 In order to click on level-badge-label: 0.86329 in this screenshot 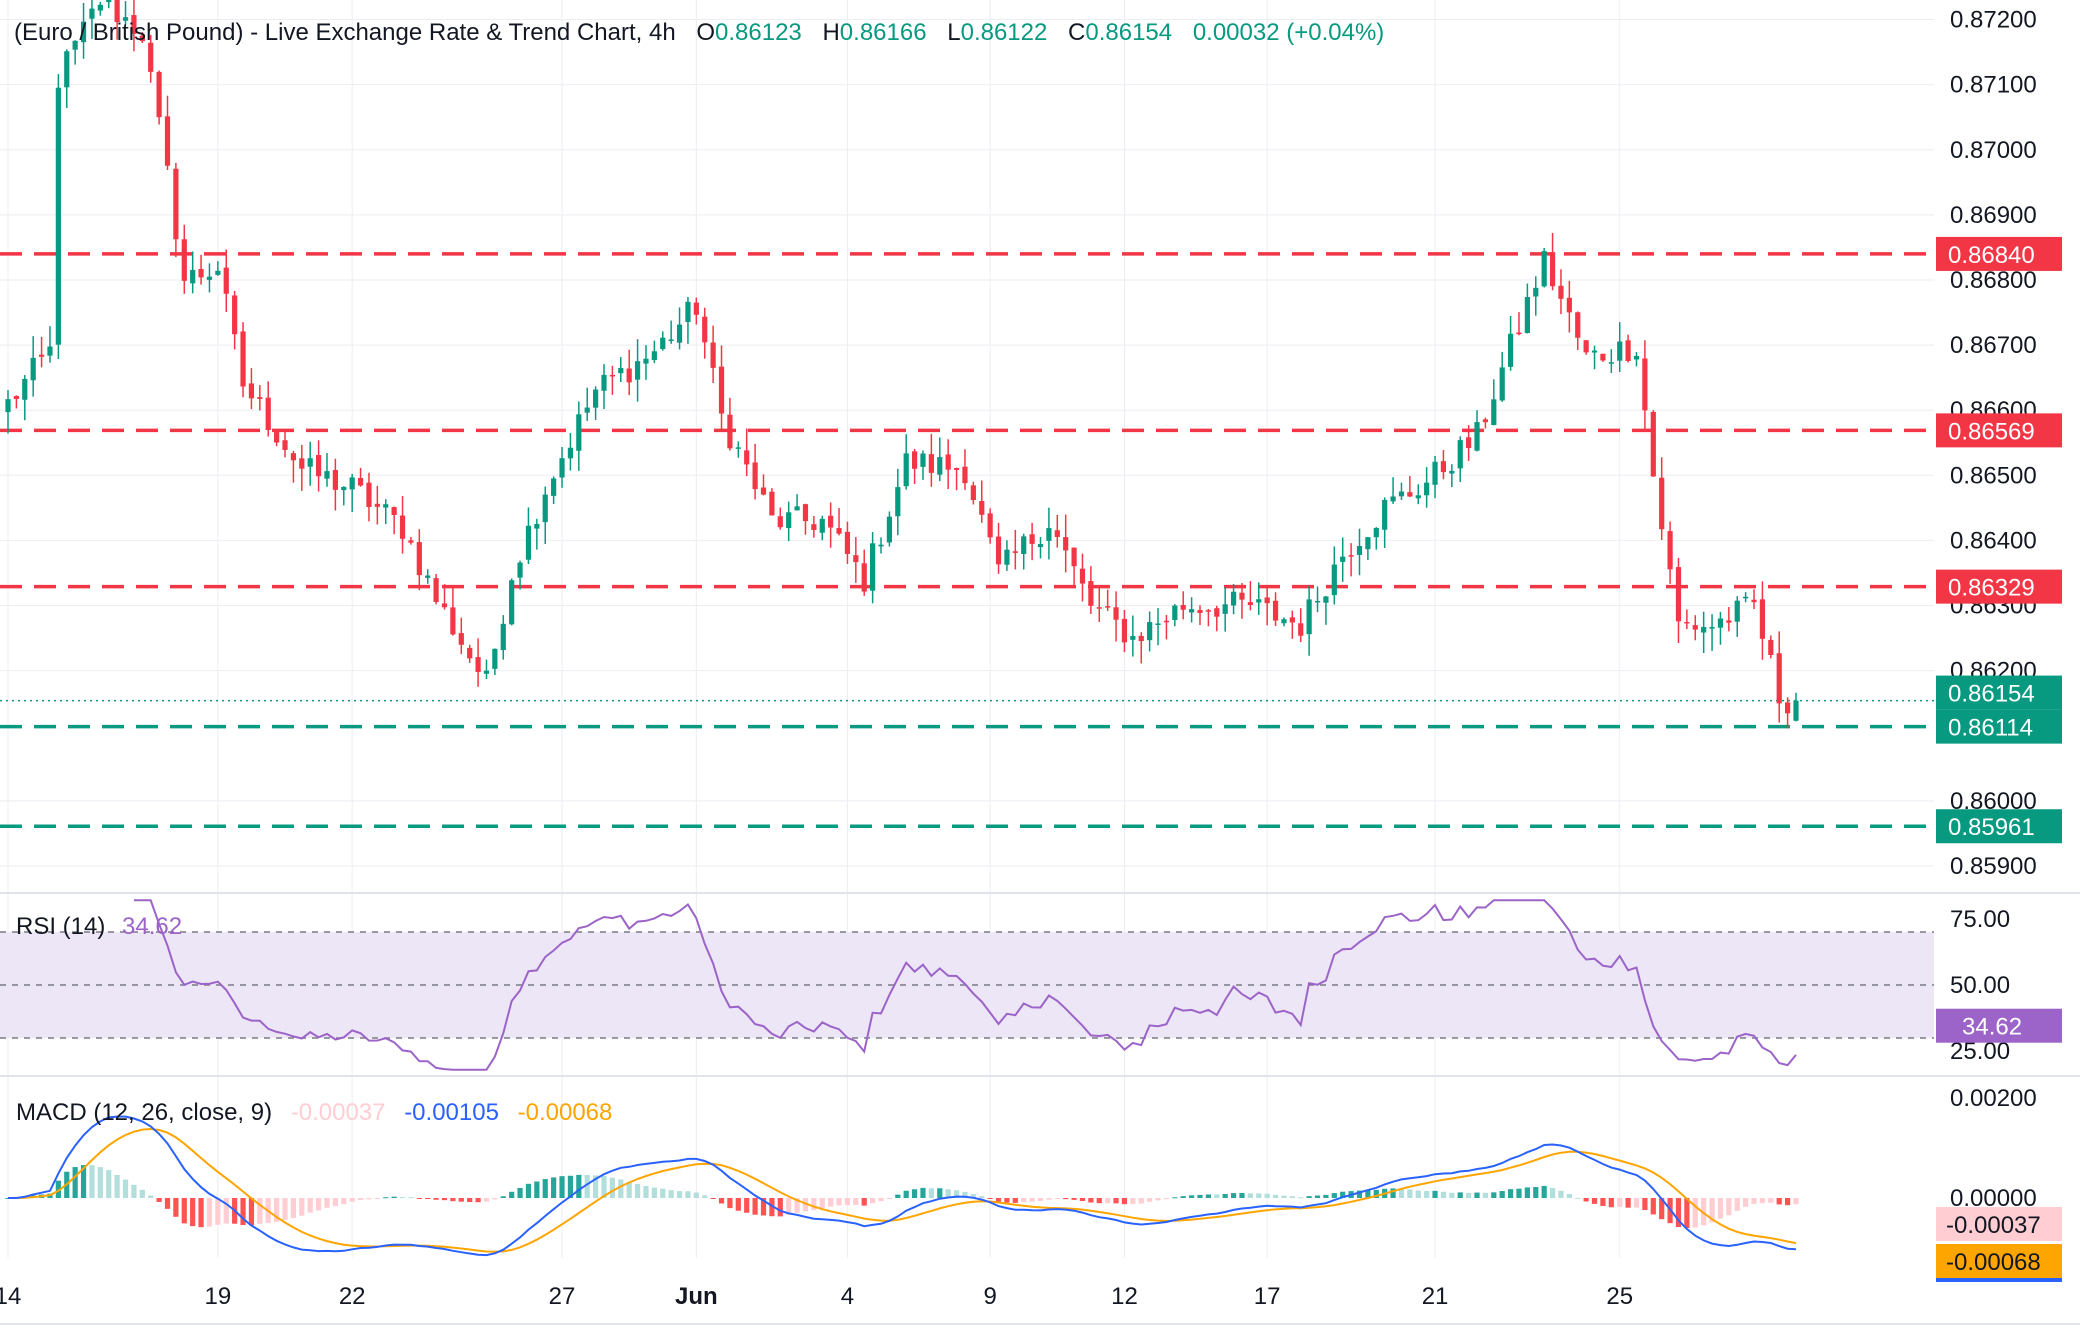, I will do `click(1991, 588)`.